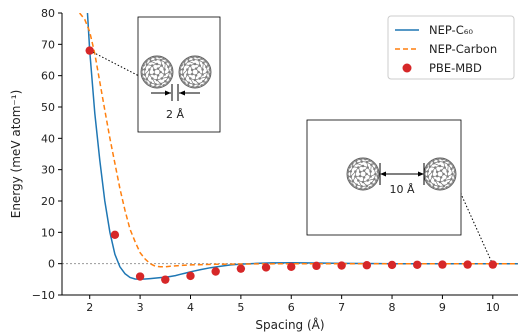  Describe the element at coordinates (48, 170) in the screenshot. I see `y-tick-label: 30` at that location.